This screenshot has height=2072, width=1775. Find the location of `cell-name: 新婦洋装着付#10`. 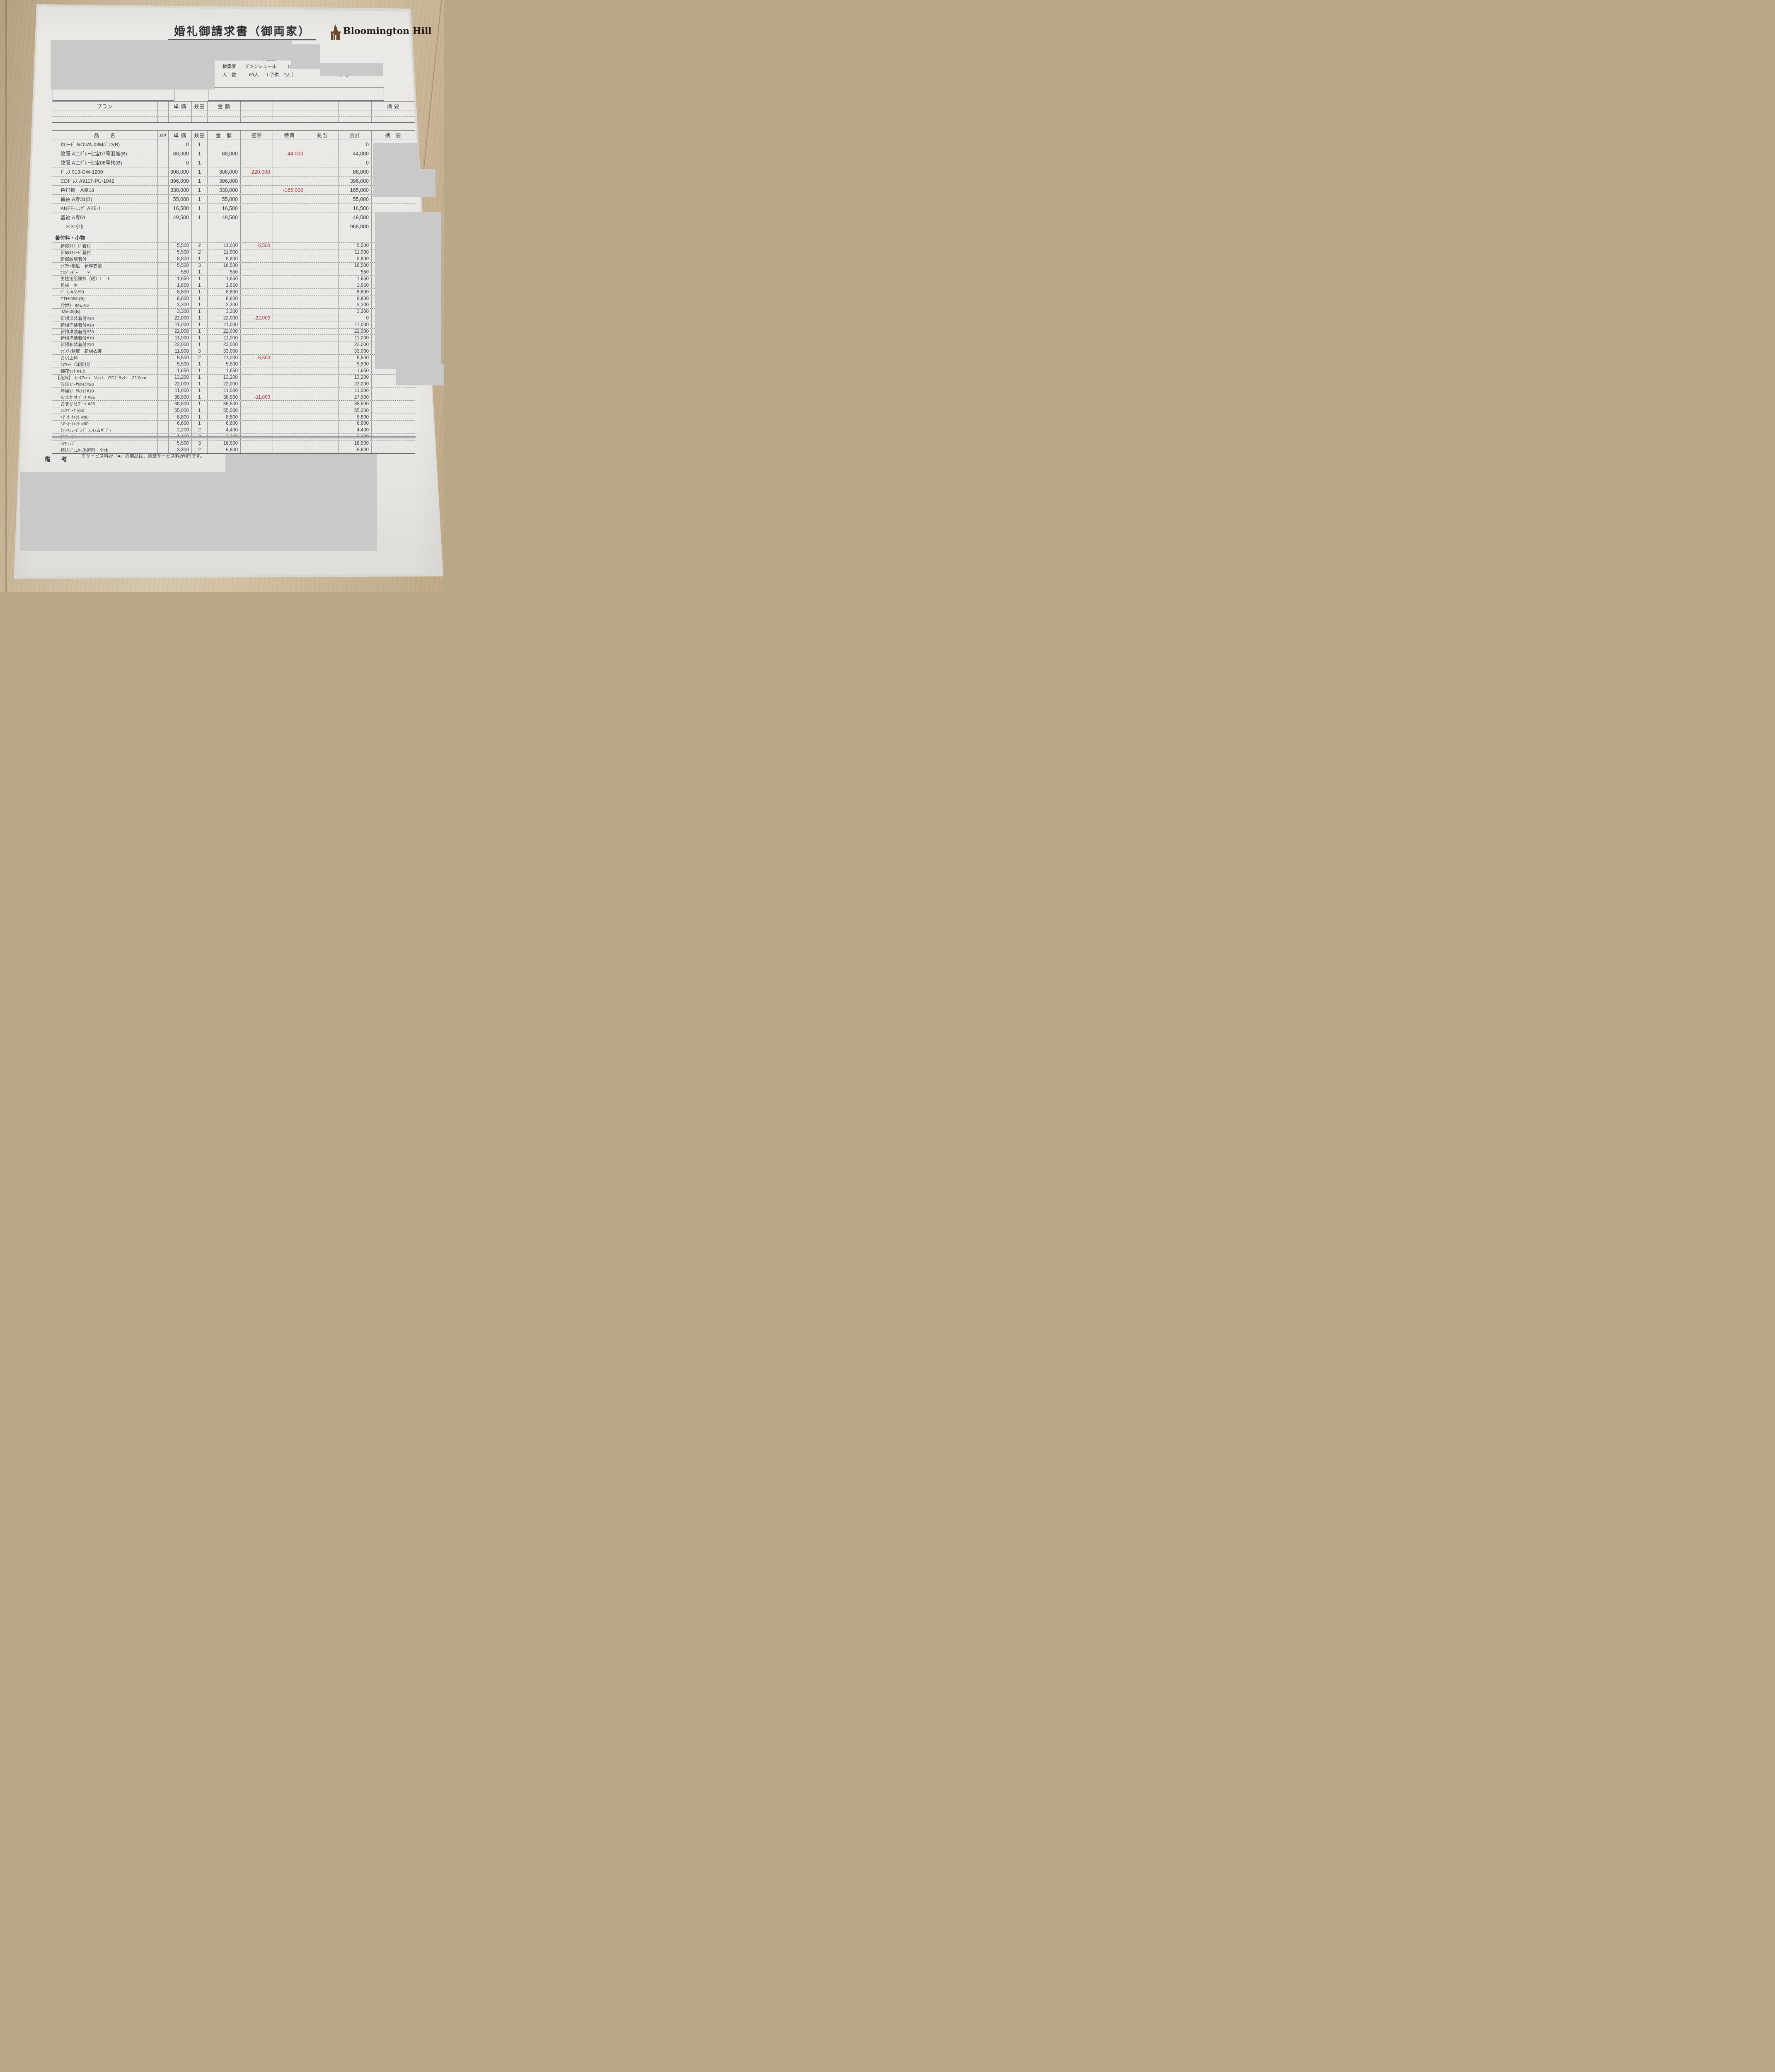

cell-name: 新婦洋装着付#10 is located at coordinates (105, 325).